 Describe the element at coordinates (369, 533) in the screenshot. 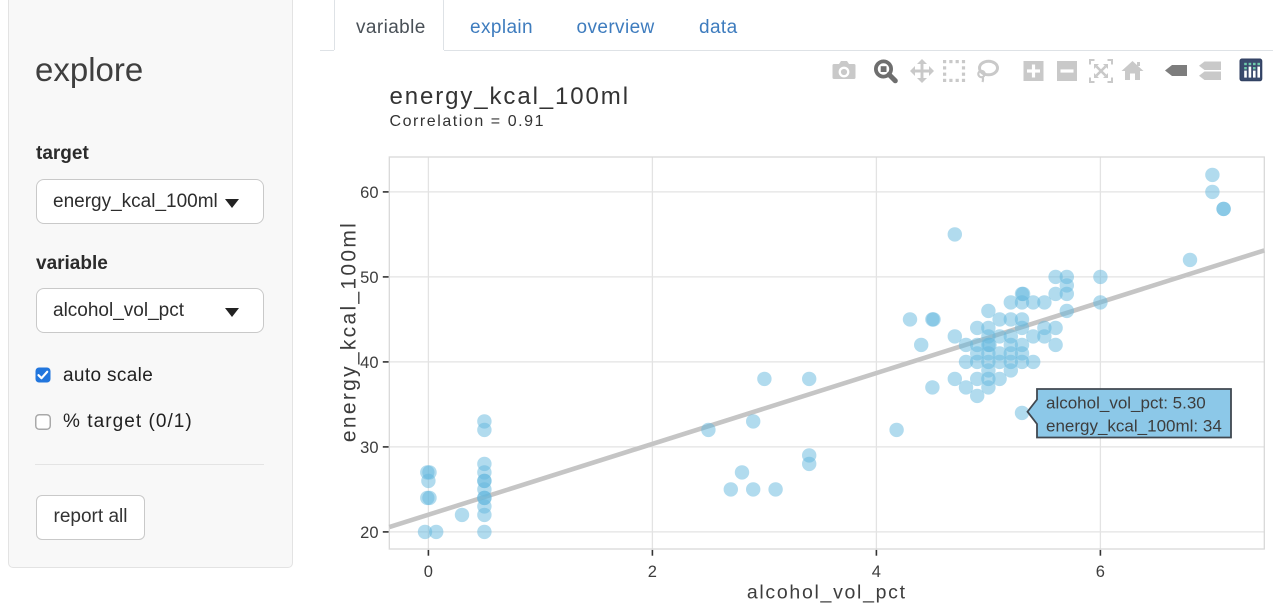

I see `svg-text: 20` at that location.